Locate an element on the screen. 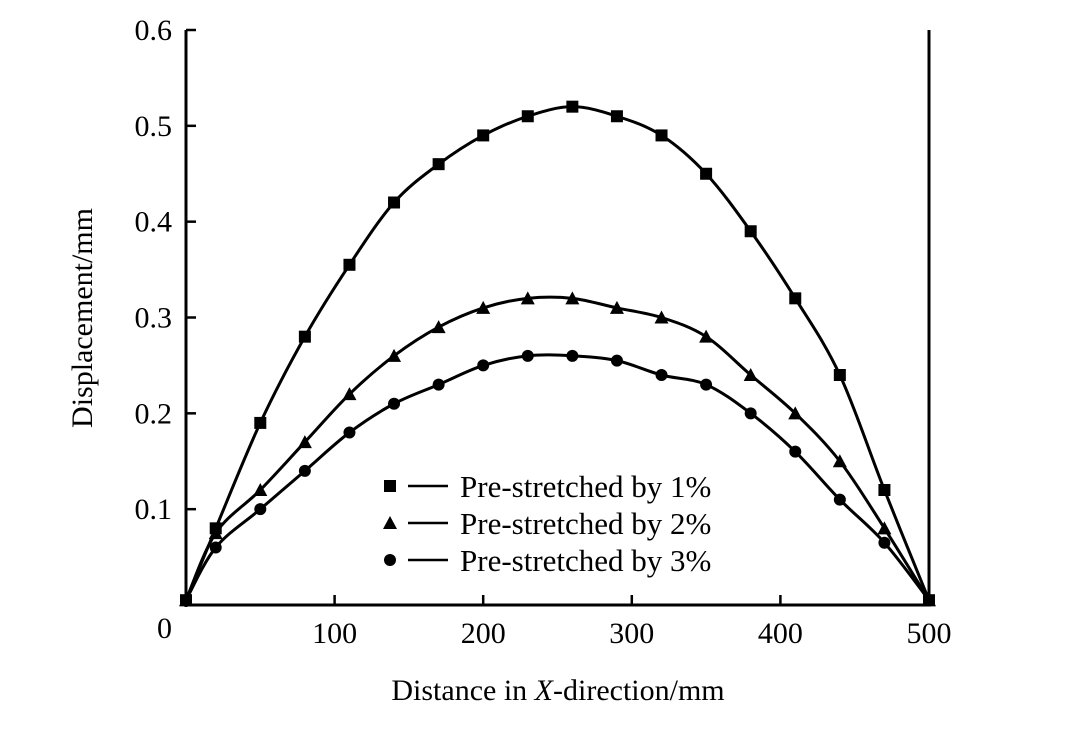  x-tick-label: 400 is located at coordinates (780, 633).